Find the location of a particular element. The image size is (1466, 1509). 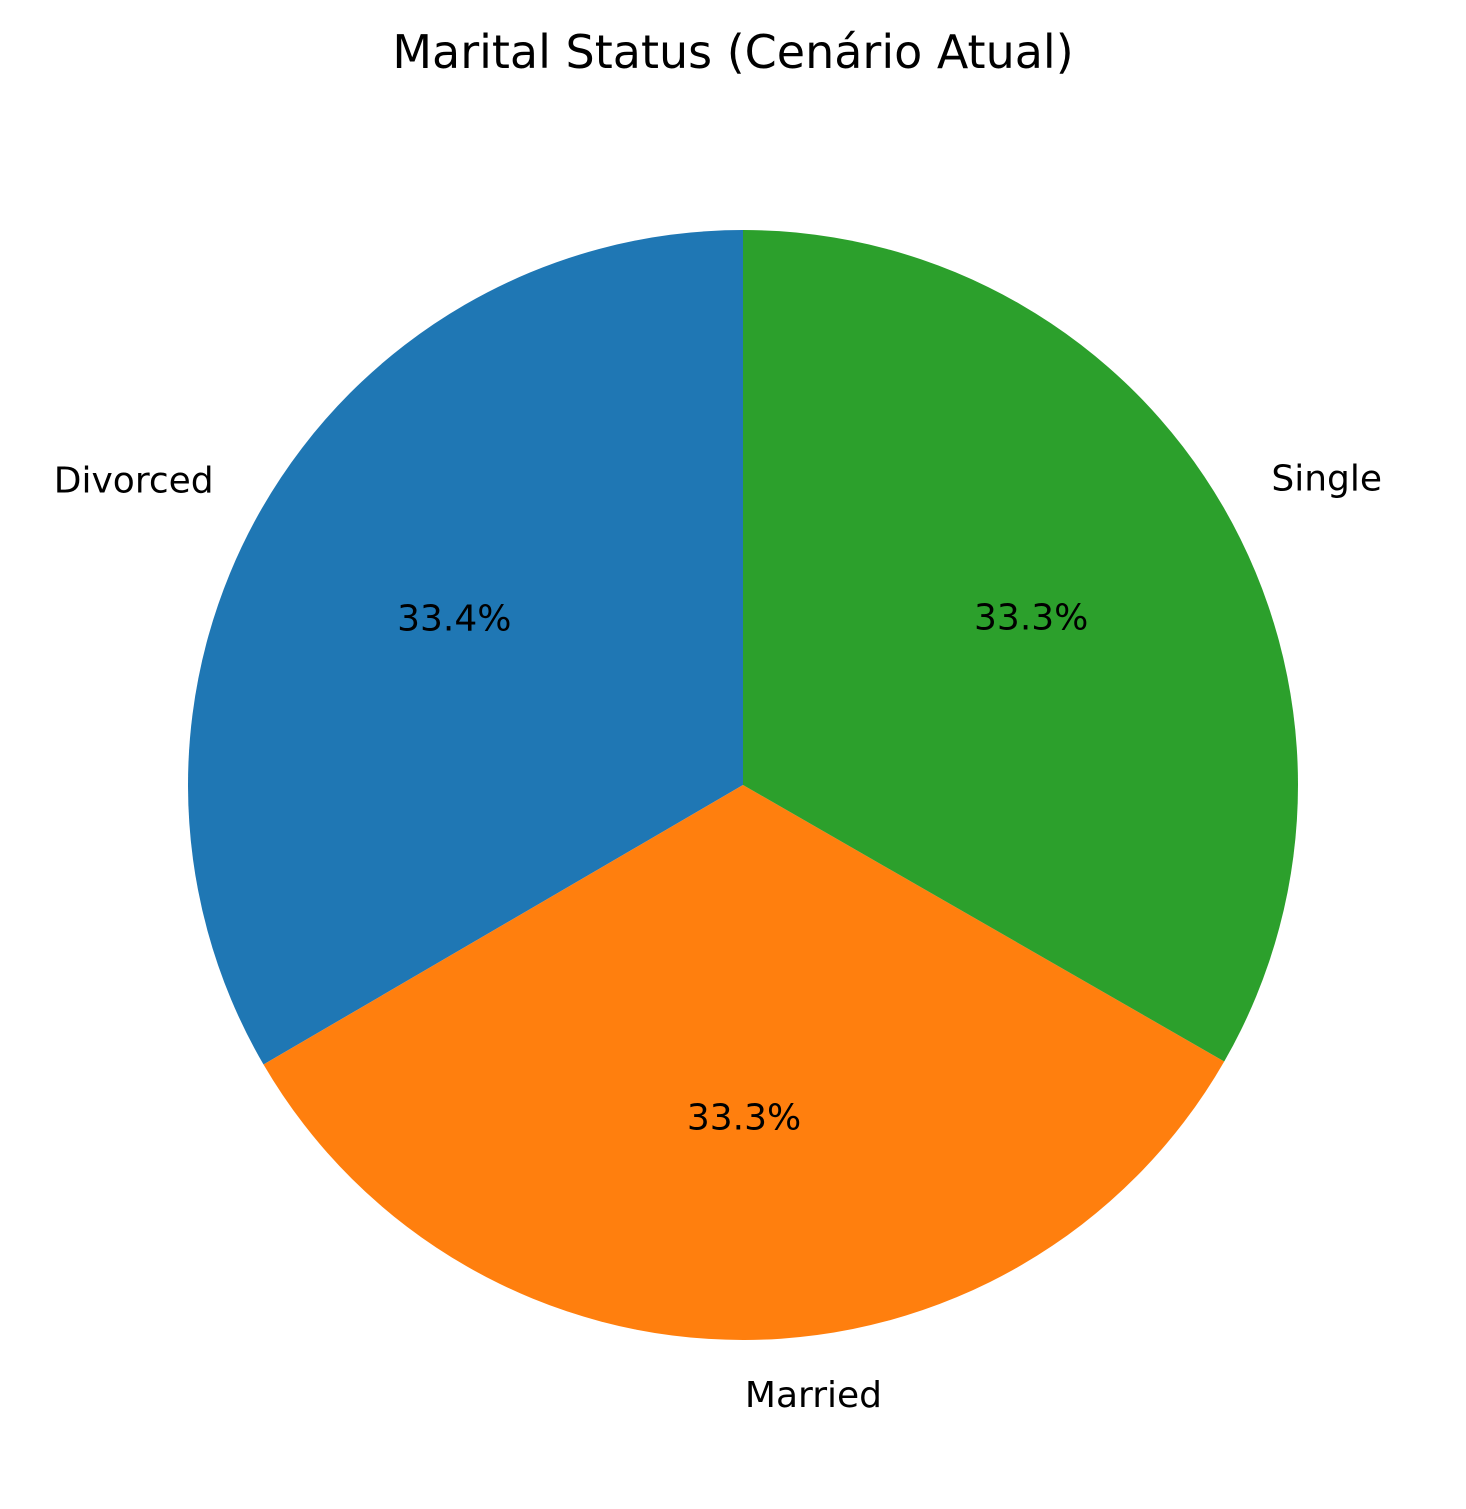

chart-title: Marital Status (Cenário Atual) is located at coordinates (733, 52).